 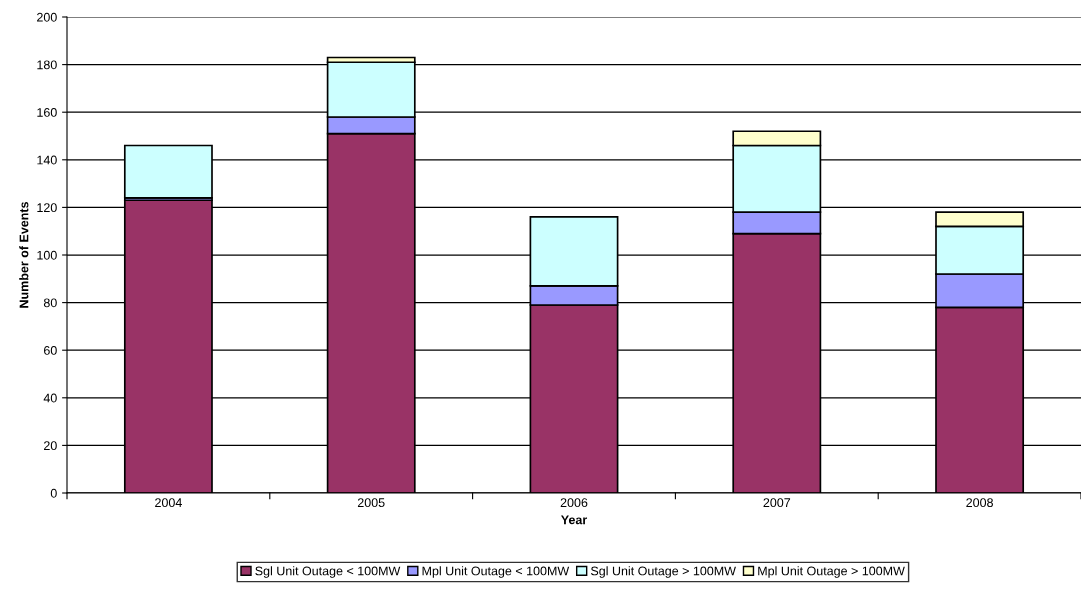 What do you see at coordinates (24, 255) in the screenshot?
I see `y-axis-title: Number of Events` at bounding box center [24, 255].